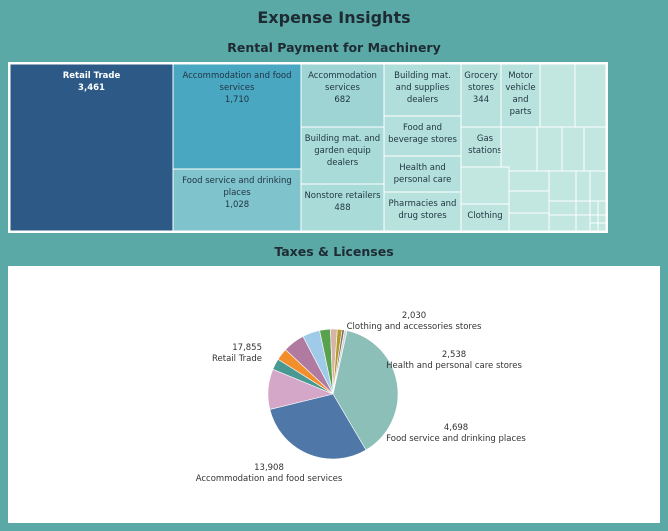 This screenshot has width=668, height=531. Describe the element at coordinates (521, 100) in the screenshot. I see `treemap-cell-label: and` at that location.